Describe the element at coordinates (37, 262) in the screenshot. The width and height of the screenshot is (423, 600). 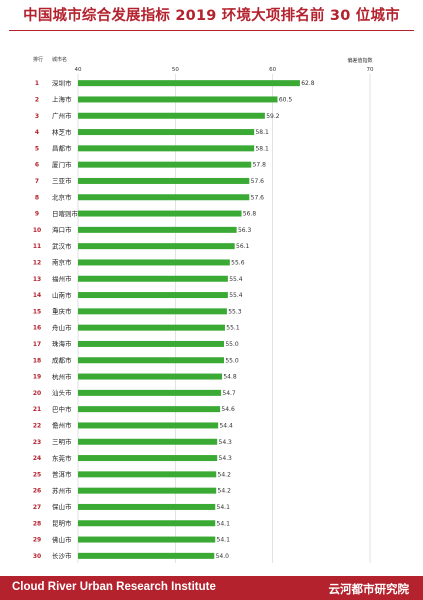
I see `rank-label: 12` at that location.